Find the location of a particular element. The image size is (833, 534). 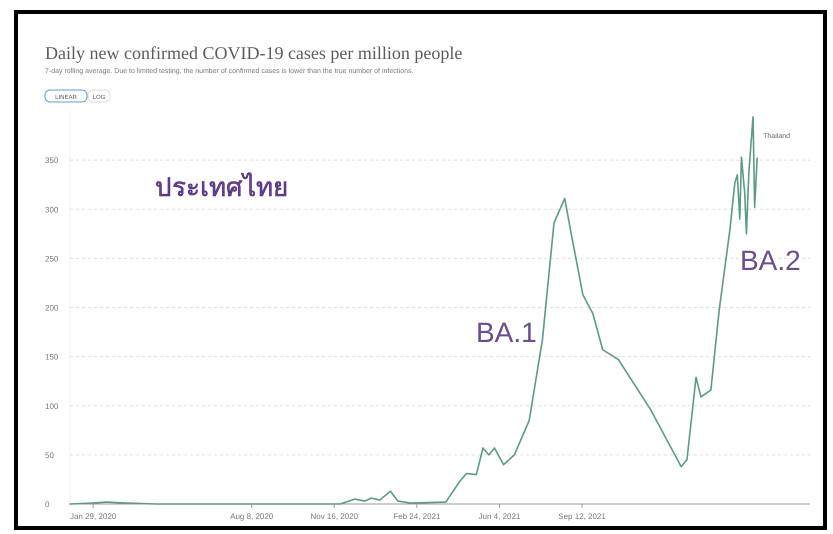

x-tick-label: Jun 4, 2021 is located at coordinates (499, 516).